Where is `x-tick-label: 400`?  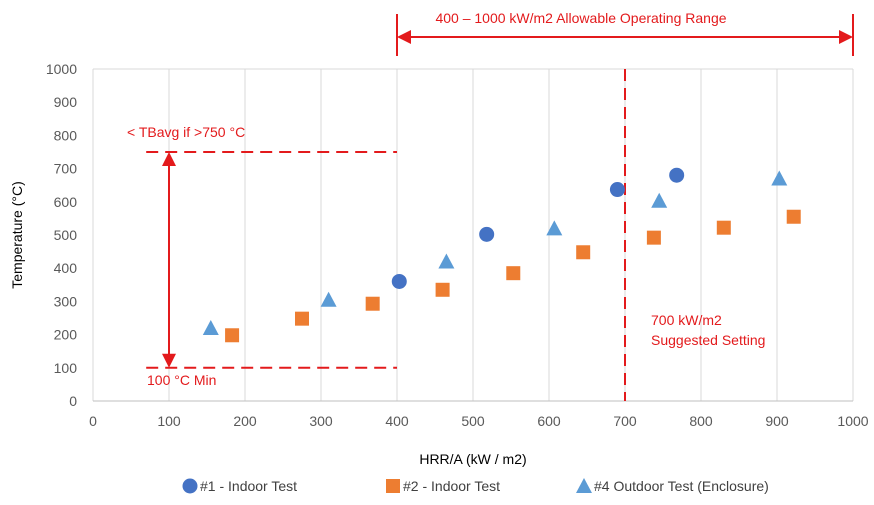
x-tick-label: 400 is located at coordinates (397, 421).